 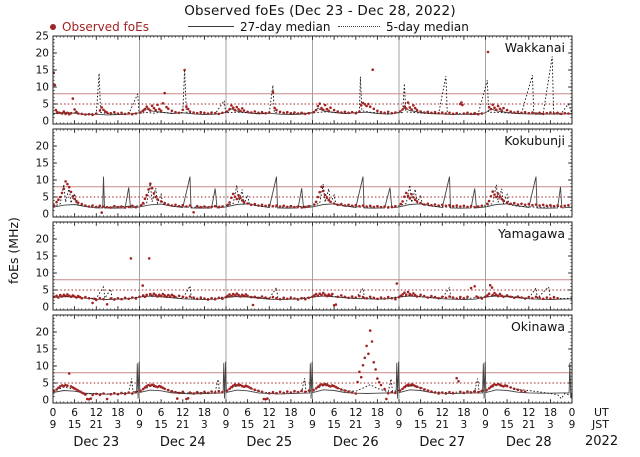 What do you see at coordinates (42, 37) in the screenshot?
I see `ytick-label: 25` at bounding box center [42, 37].